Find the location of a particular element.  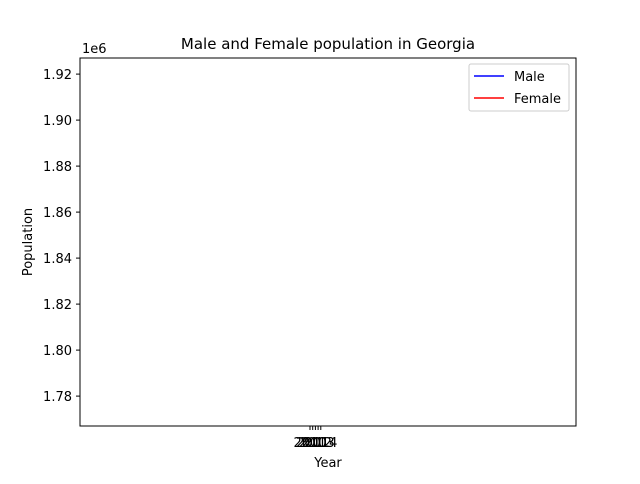

chart-title: Male and Female population in Georgia is located at coordinates (328, 44).